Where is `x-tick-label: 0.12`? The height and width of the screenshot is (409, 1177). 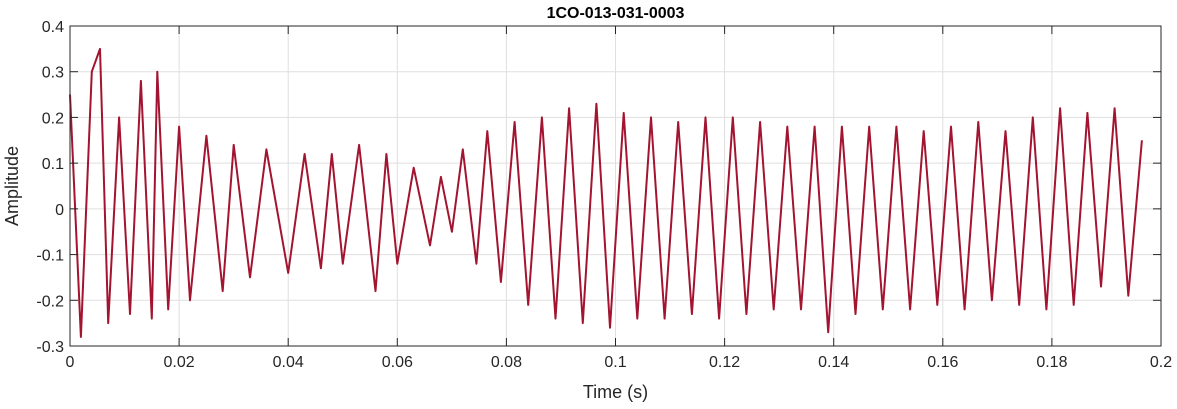 x-tick-label: 0.12 is located at coordinates (724, 362).